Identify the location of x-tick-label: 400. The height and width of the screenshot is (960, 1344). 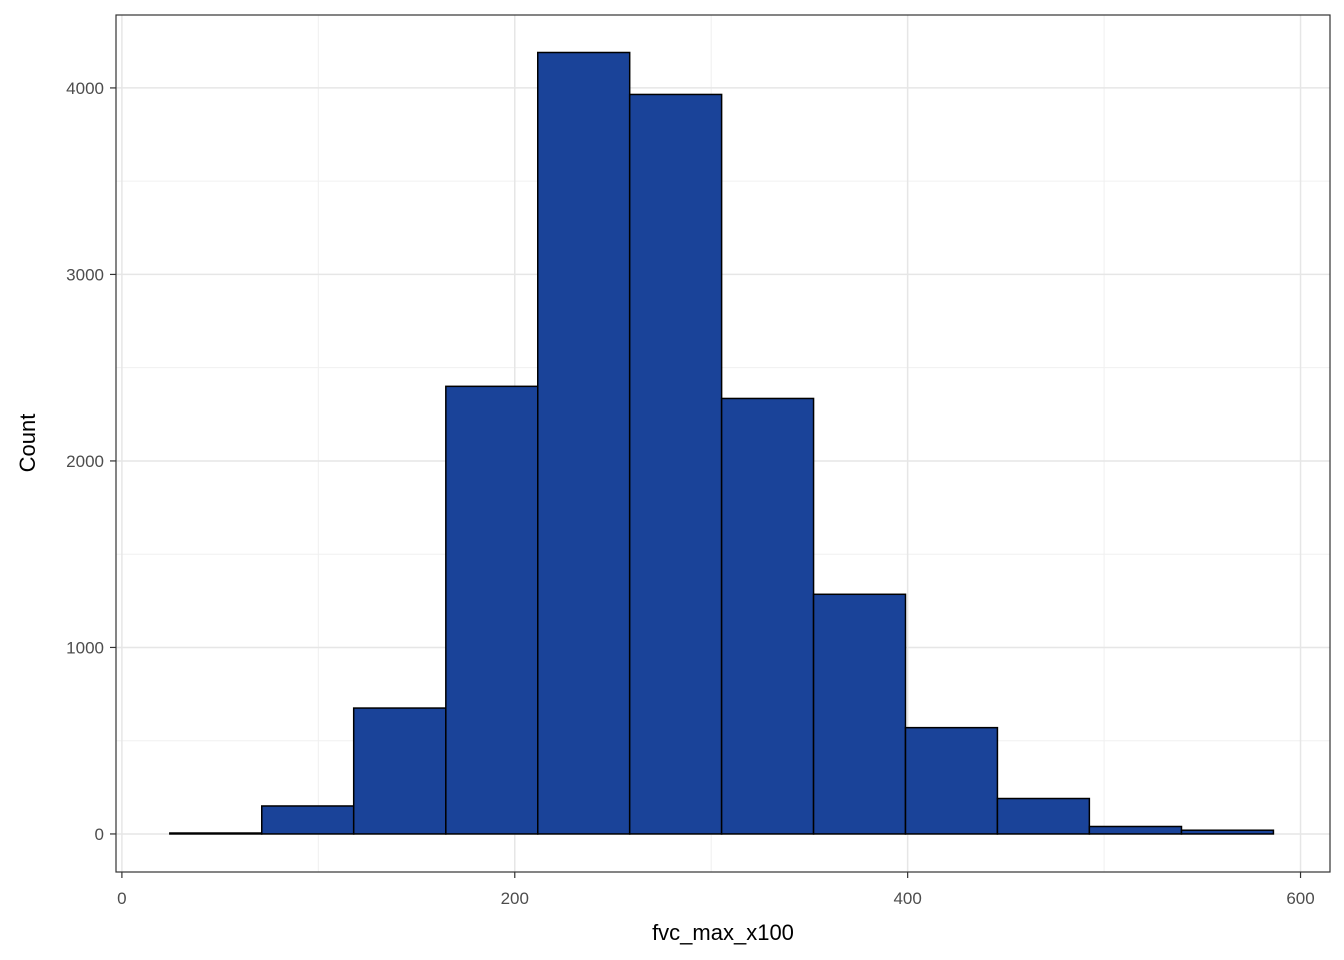
(907, 898).